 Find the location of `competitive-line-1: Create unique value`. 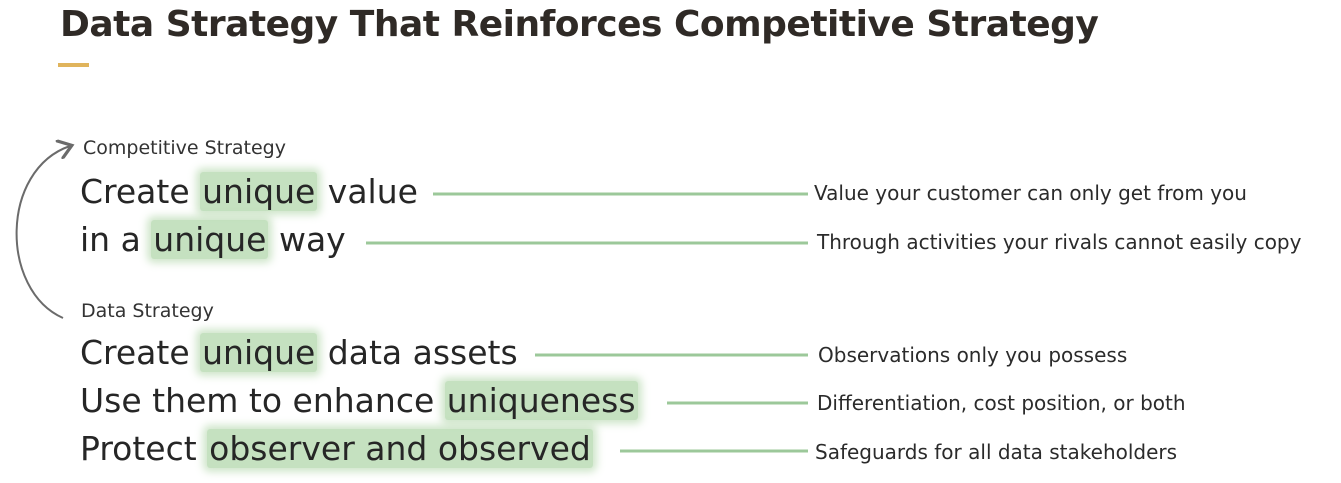

competitive-line-1: Create unique value is located at coordinates (249, 192).